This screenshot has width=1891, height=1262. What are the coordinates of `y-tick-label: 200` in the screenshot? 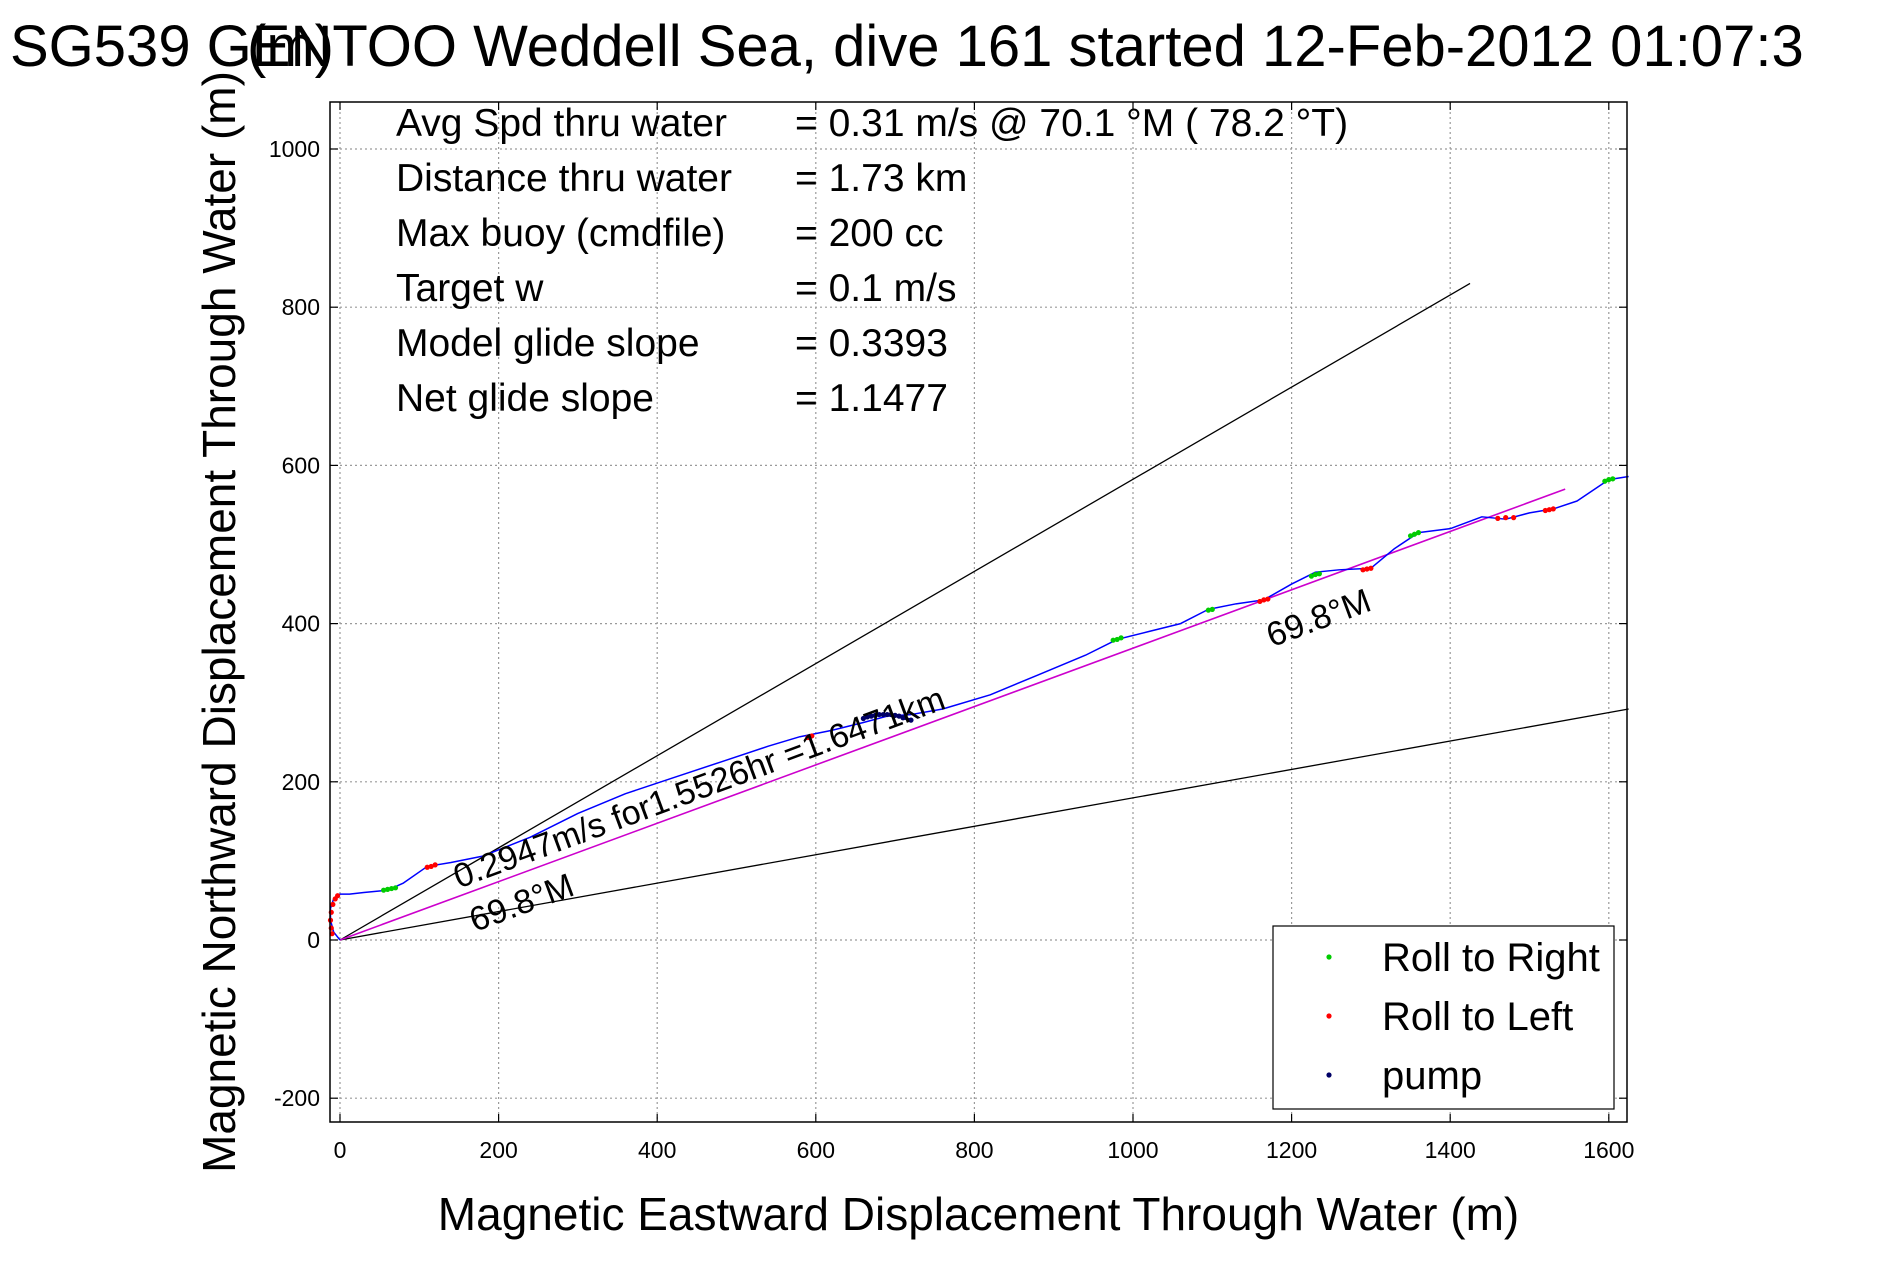 It's located at (301, 782).